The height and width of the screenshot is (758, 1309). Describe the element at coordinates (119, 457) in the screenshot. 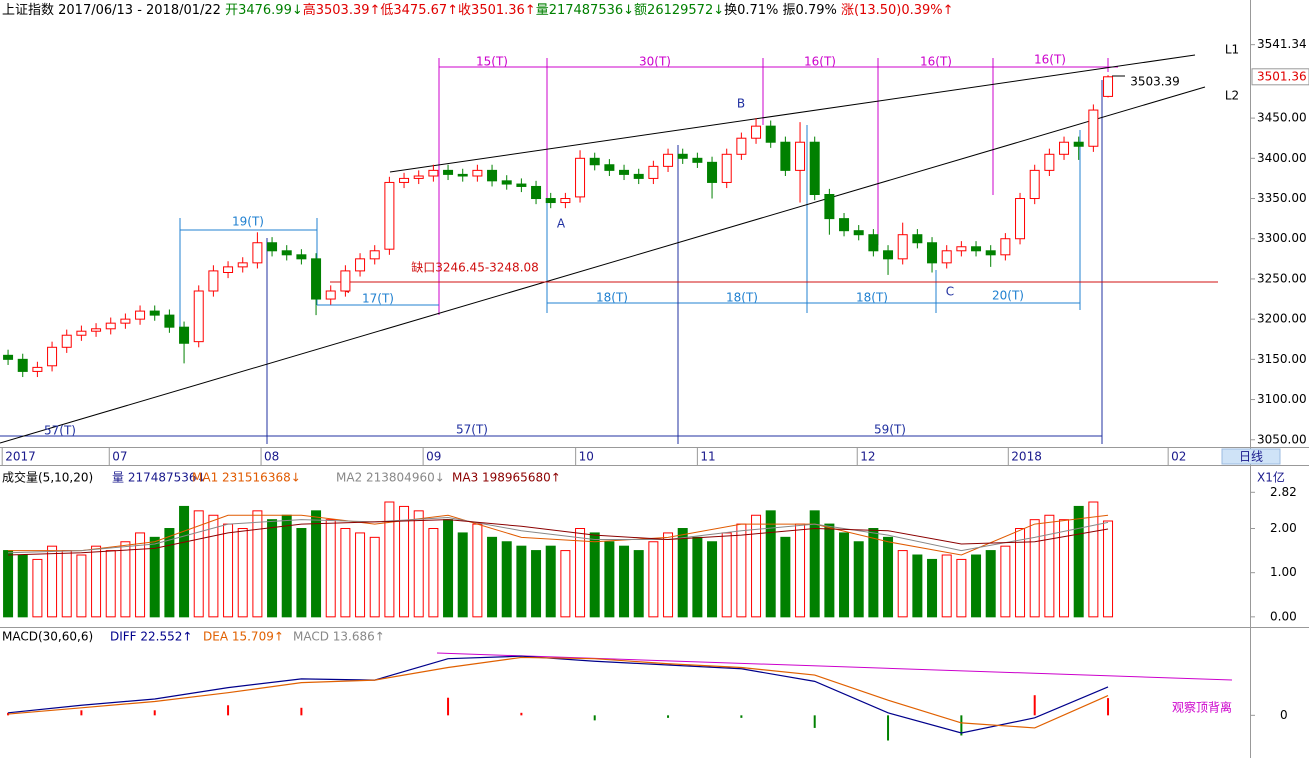

I see `x-tick-label: 07` at that location.